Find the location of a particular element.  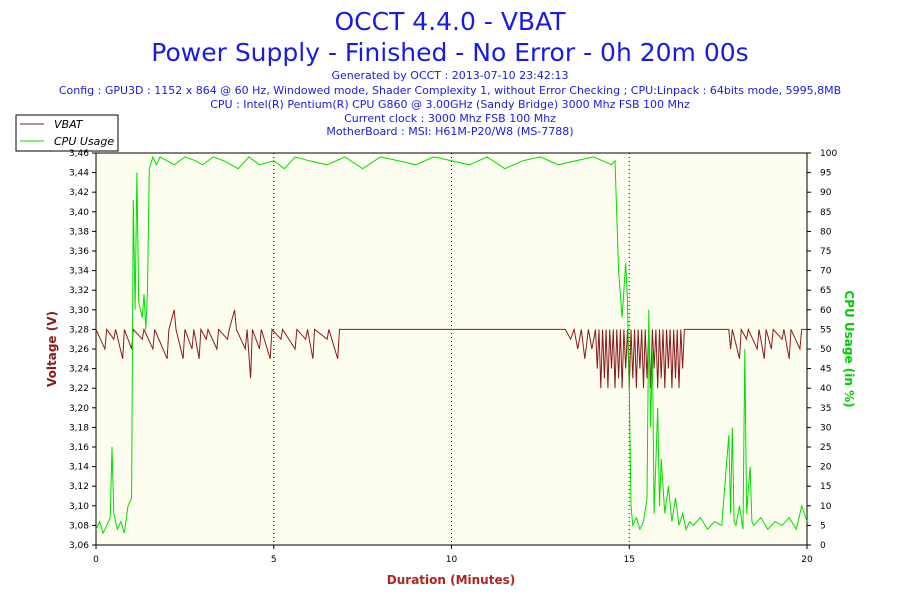

x-tick-label: 15 is located at coordinates (629, 560).